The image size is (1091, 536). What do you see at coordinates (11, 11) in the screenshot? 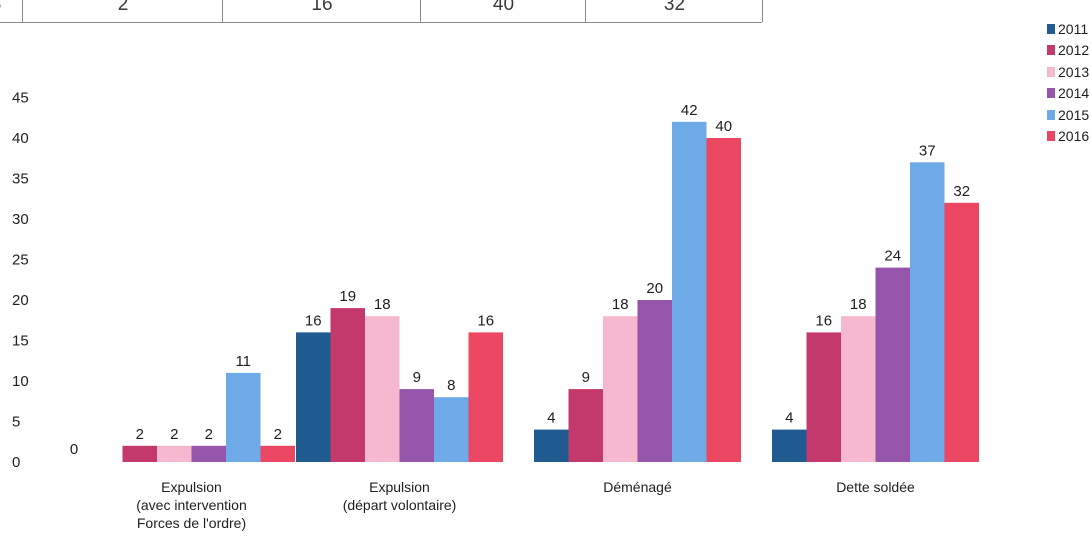
I see `top-table-cell: 3` at bounding box center [11, 11].